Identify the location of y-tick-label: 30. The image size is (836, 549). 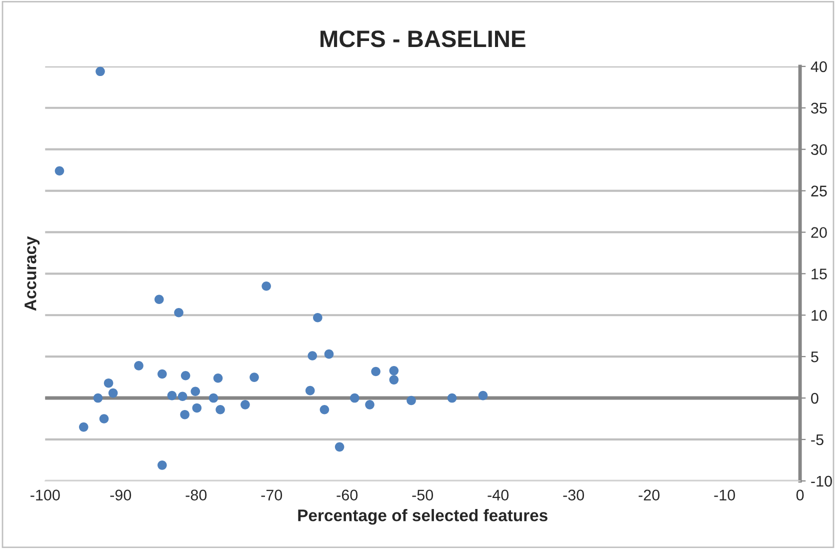
(819, 150).